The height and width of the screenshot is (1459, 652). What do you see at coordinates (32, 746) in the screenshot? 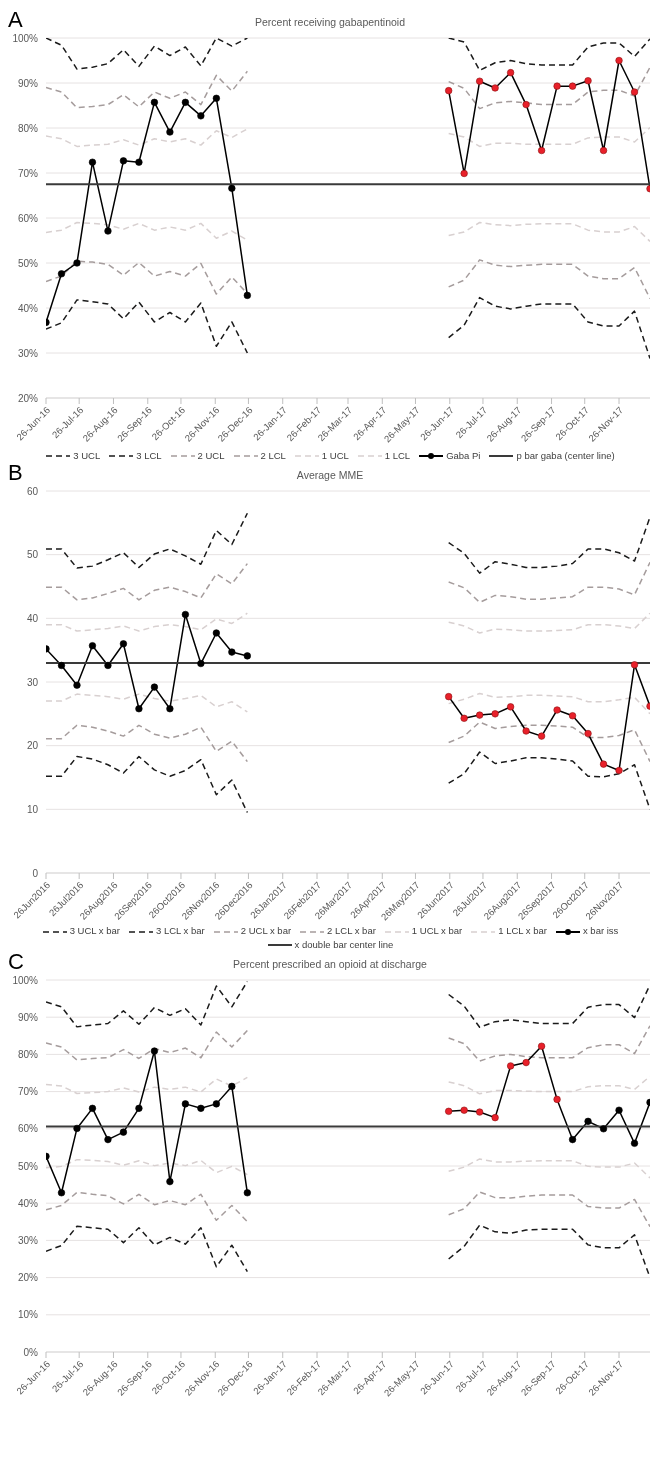
I see `y-tick-label: 20` at bounding box center [32, 746].